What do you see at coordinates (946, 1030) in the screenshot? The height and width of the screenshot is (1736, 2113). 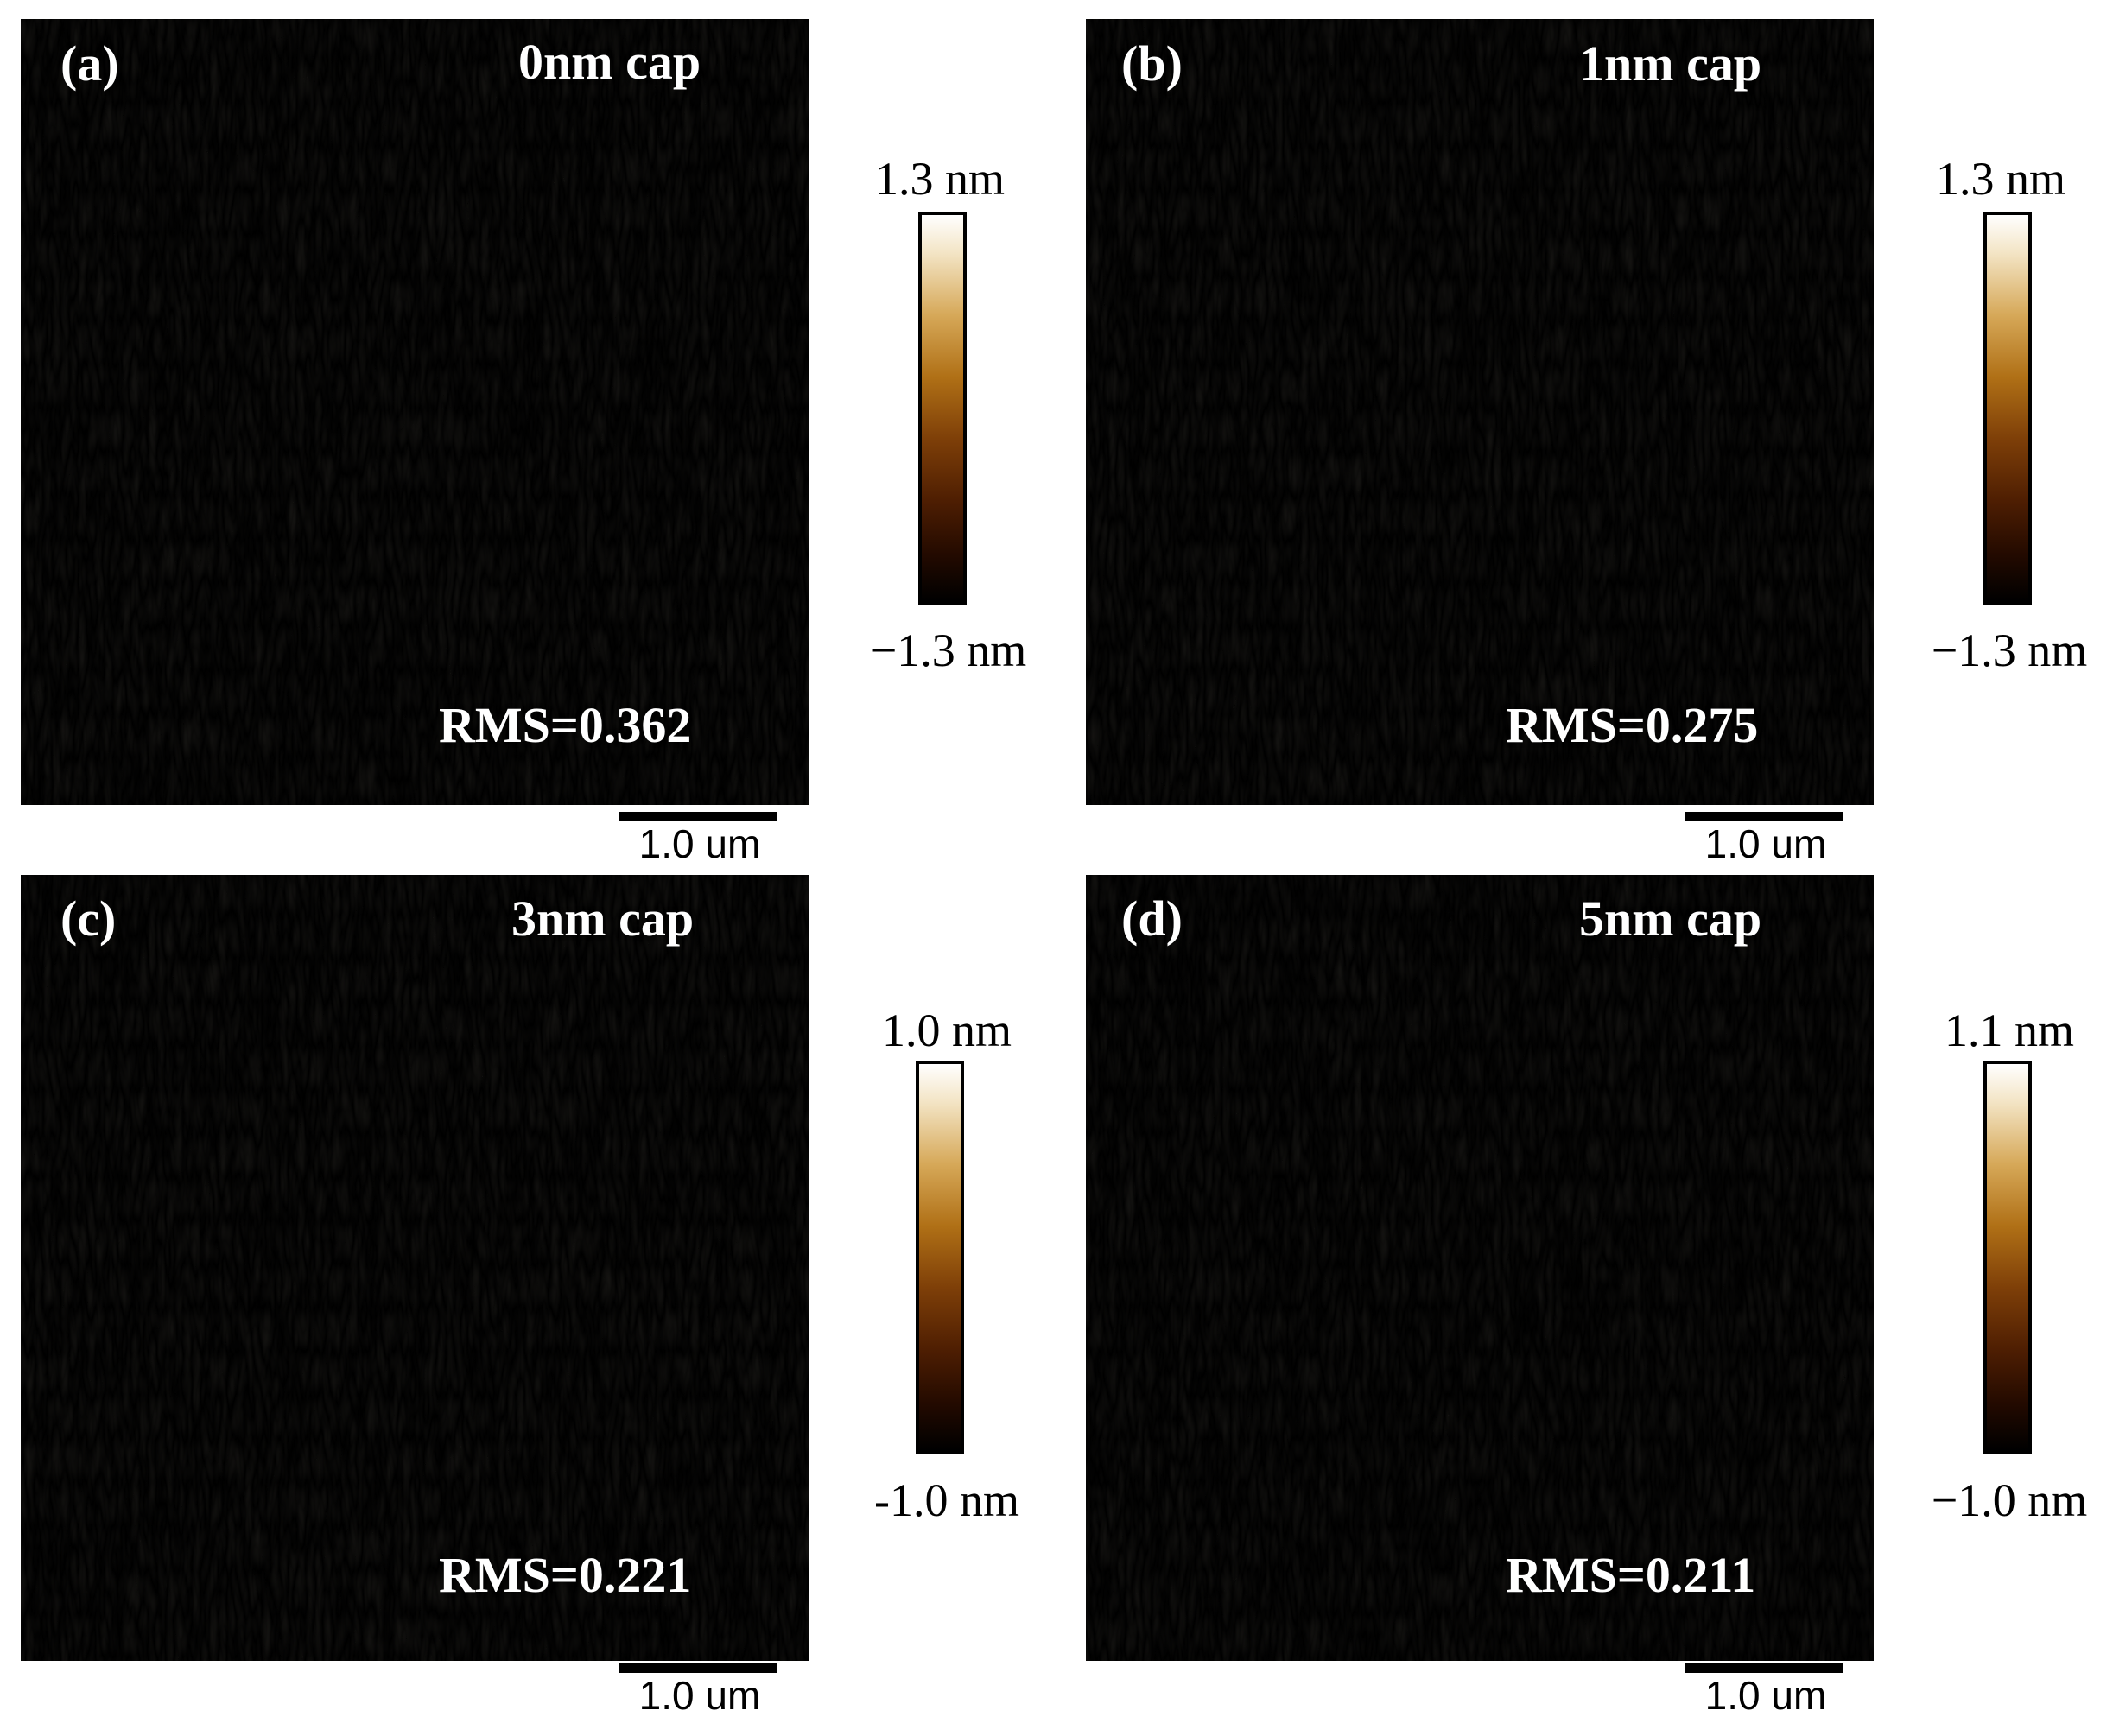 I see `colorbar-max-c: 1.0 nm` at bounding box center [946, 1030].